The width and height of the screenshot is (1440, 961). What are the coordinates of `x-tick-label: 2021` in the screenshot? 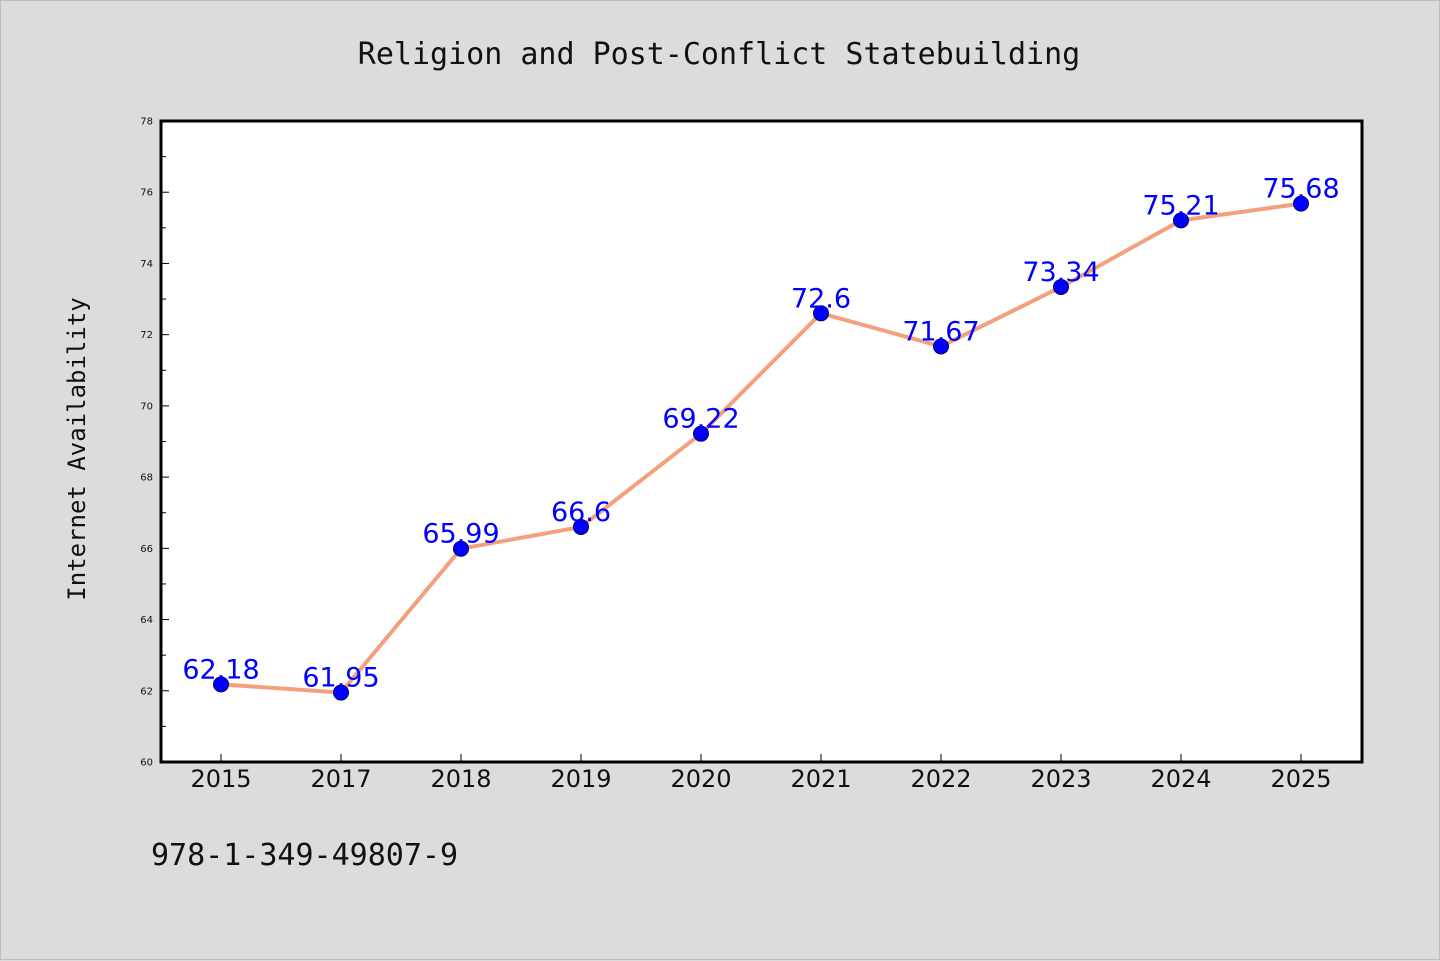 It's located at (820, 779).